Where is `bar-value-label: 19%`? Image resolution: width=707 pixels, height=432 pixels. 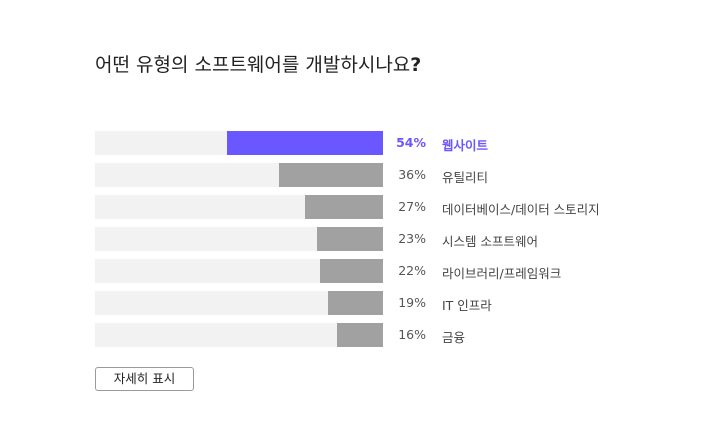 bar-value-label: 19% is located at coordinates (412, 302).